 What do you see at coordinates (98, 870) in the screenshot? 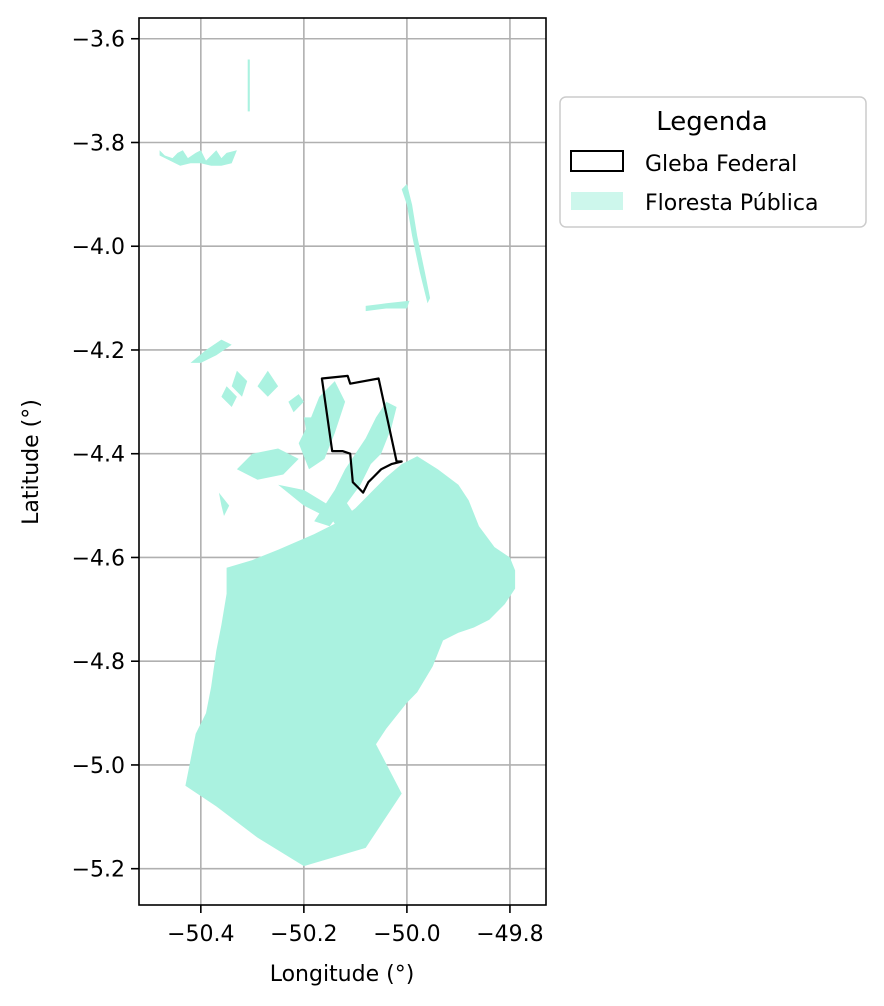
I see `y-tick-label: −5.2` at bounding box center [98, 870].